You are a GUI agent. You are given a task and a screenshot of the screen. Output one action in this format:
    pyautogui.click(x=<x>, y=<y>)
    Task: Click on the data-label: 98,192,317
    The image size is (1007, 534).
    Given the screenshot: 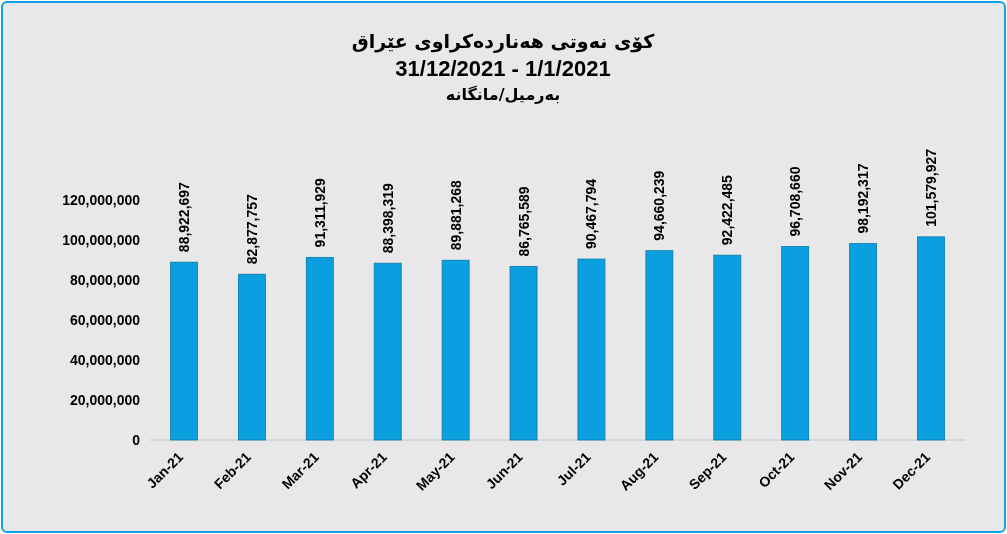 What is the action you would take?
    pyautogui.click(x=863, y=198)
    